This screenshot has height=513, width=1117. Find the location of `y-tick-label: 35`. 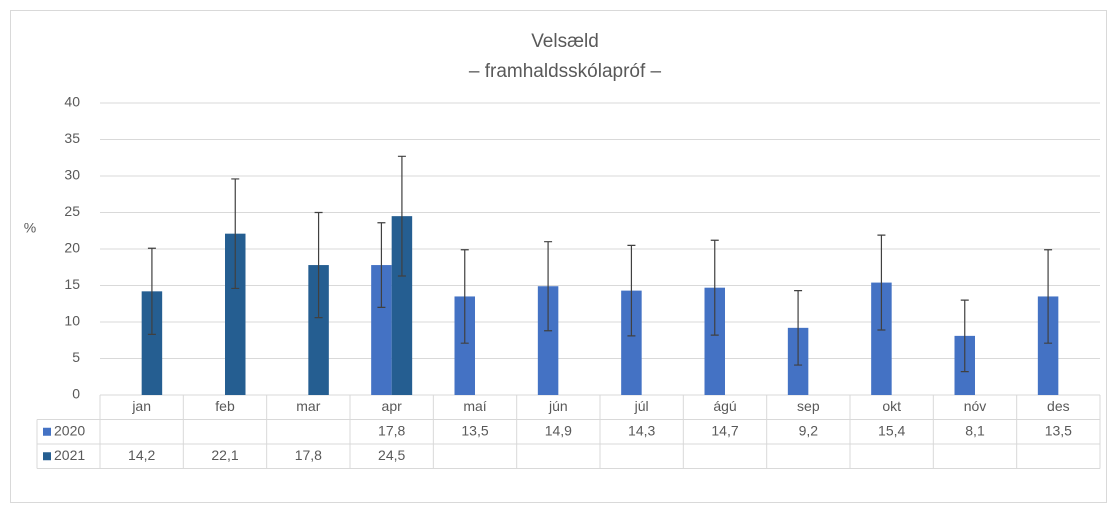

y-tick-label: 35 is located at coordinates (72, 138).